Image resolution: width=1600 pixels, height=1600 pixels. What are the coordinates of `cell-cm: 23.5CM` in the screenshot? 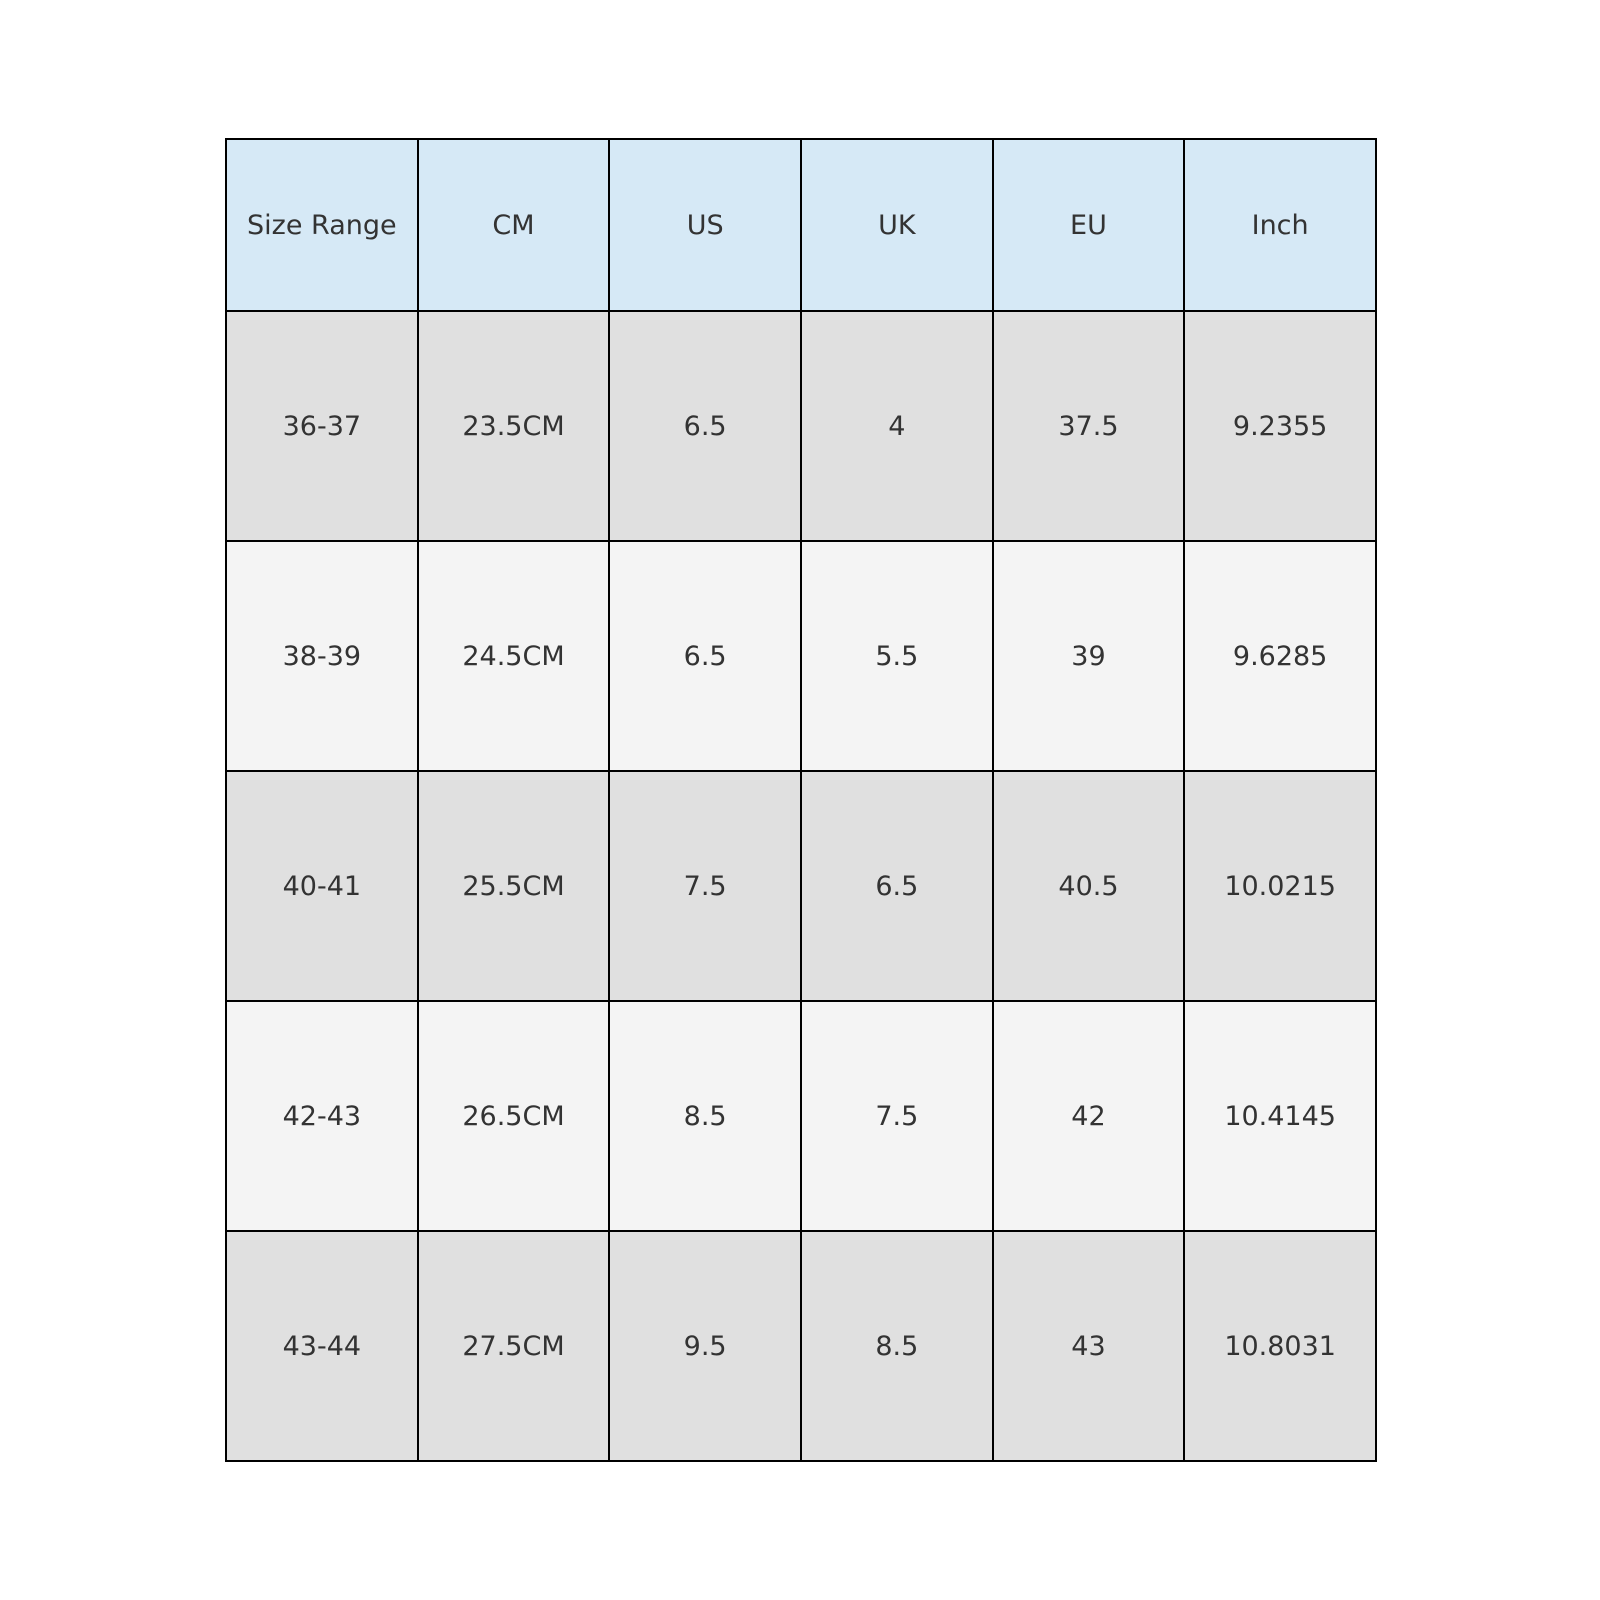 It's located at (513, 426).